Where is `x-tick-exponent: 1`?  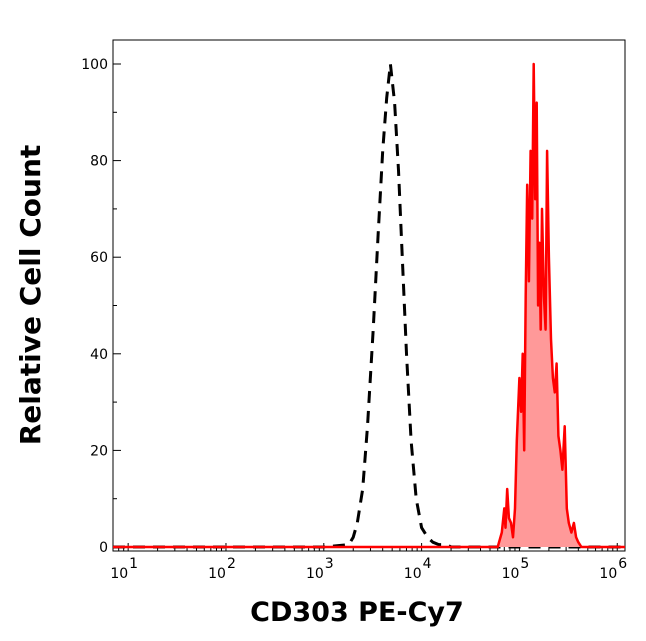 x-tick-exponent: 1 is located at coordinates (133, 564).